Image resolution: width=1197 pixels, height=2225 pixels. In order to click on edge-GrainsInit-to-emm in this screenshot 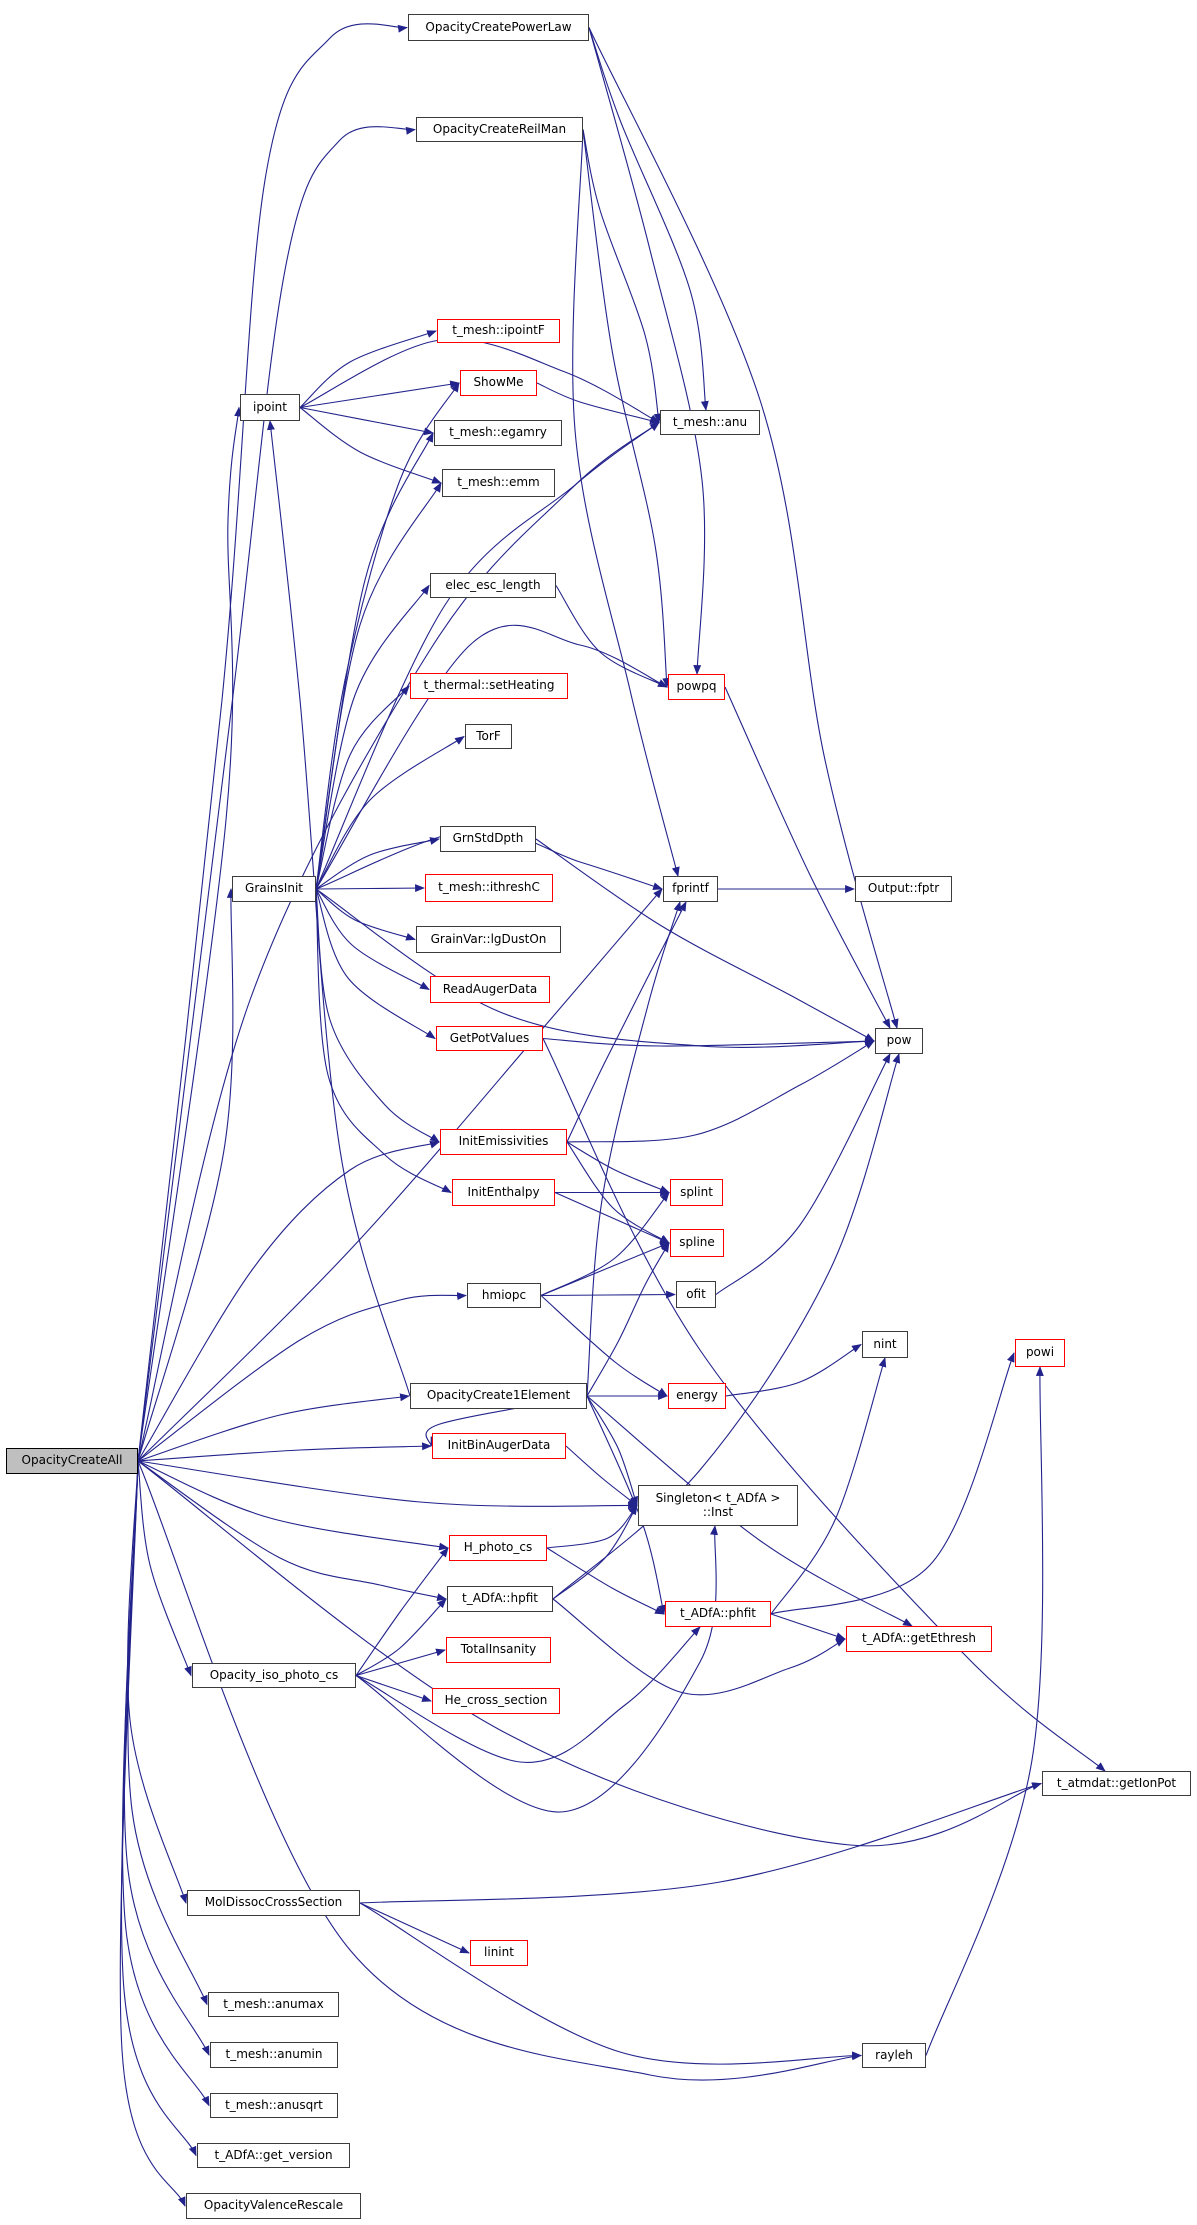, I will do `click(378, 686)`.